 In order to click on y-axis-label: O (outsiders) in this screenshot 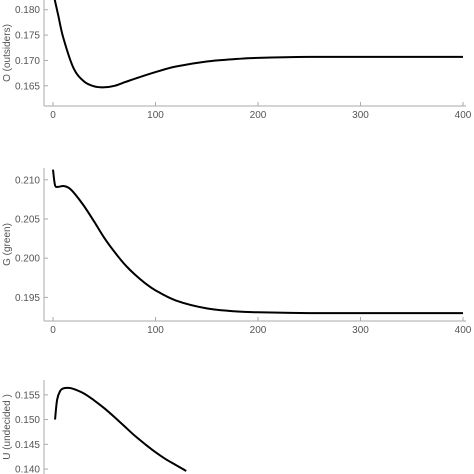, I will do `click(7, 53)`.